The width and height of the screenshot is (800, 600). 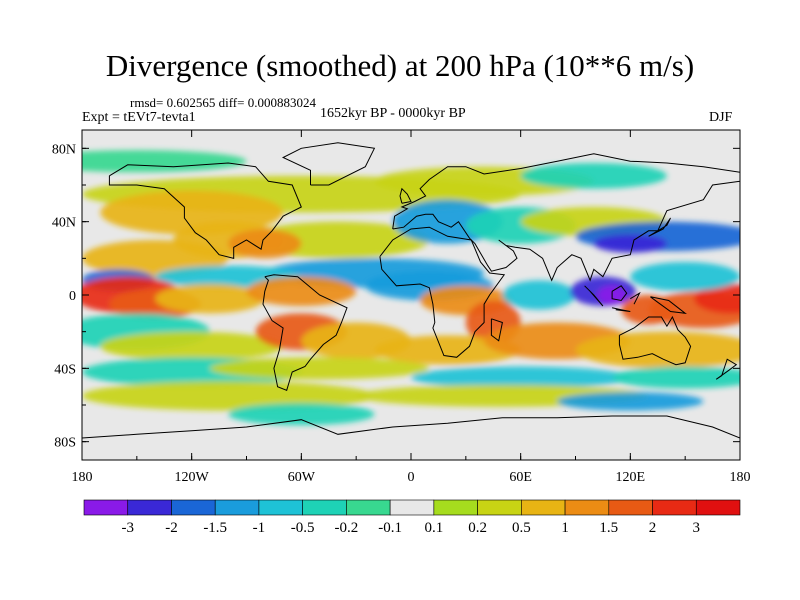 I want to click on lon-label-0: 0, so click(x=411, y=477).